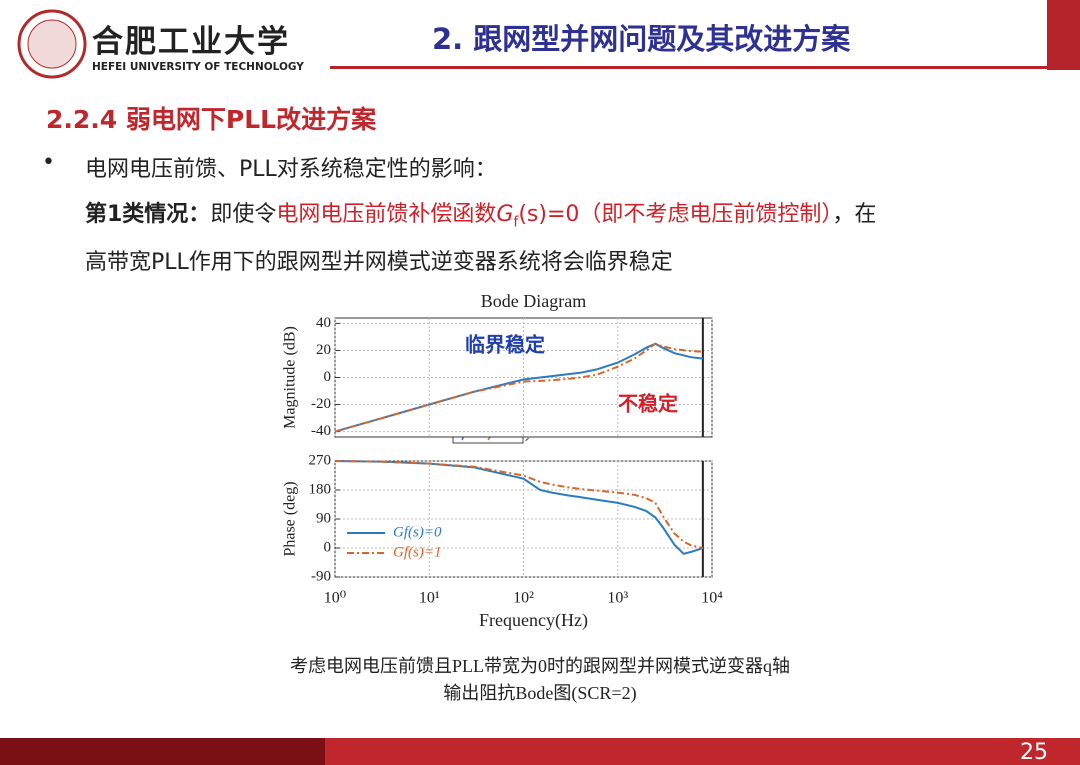 The height and width of the screenshot is (765, 1080). I want to click on header-rule, so click(688, 67).